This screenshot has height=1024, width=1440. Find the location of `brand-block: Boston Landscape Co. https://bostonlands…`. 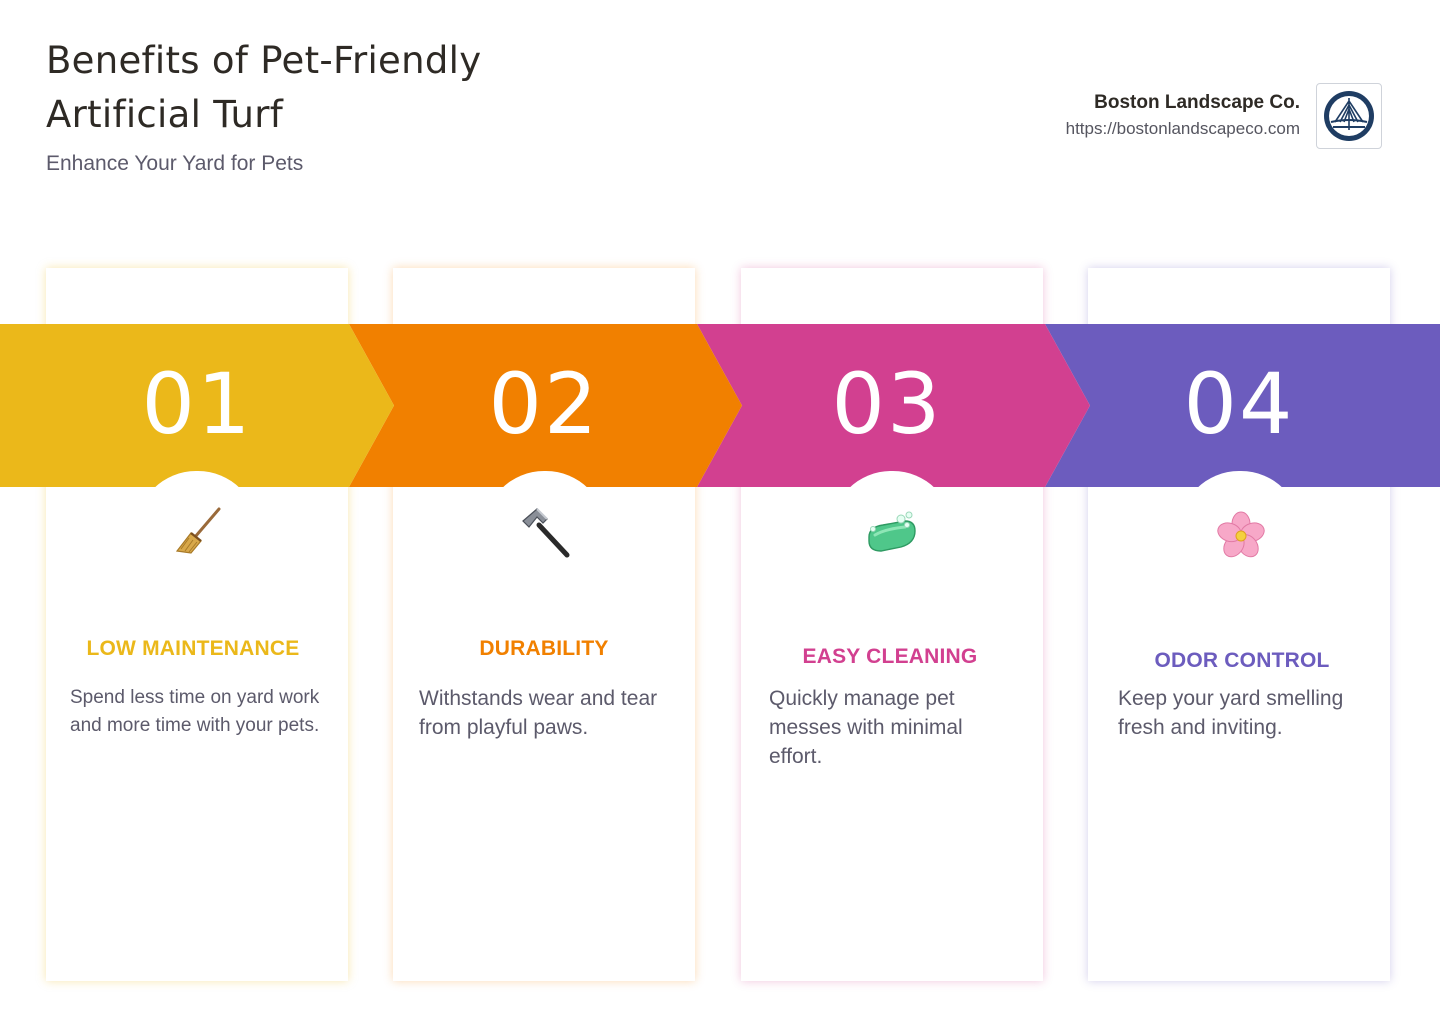

brand-block: Boston Landscape Co. https://bostonlands… is located at coordinates (1183, 116).